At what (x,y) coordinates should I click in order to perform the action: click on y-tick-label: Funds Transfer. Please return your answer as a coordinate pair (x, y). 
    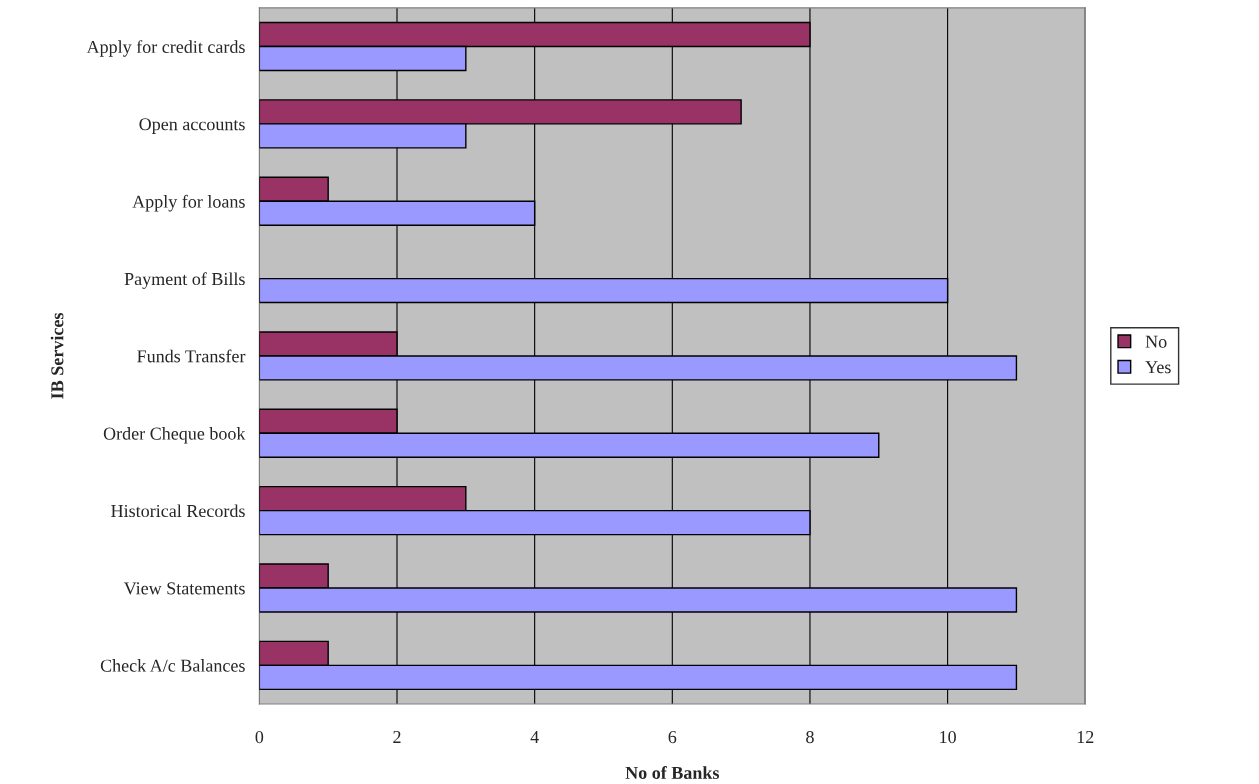
    Looking at the image, I should click on (191, 356).